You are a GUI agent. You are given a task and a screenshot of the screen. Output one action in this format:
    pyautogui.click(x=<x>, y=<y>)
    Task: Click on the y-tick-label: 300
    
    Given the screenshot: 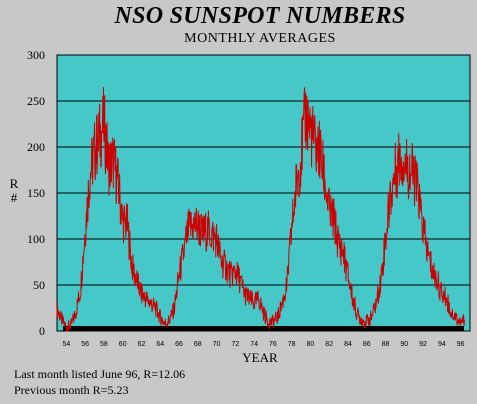 What is the action you would take?
    pyautogui.click(x=36, y=55)
    